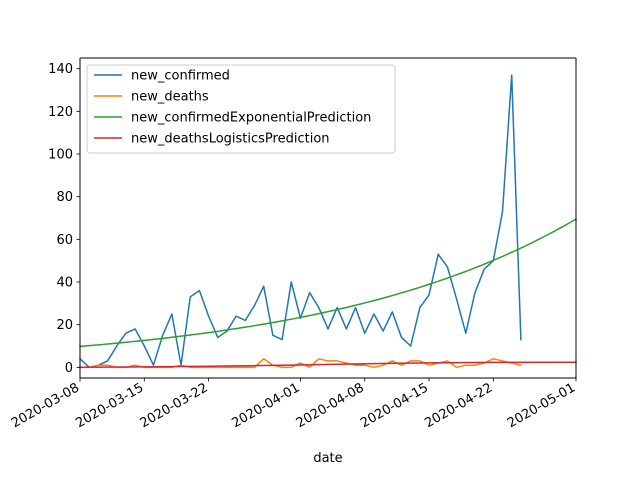  I want to click on legend-box, so click(241, 109).